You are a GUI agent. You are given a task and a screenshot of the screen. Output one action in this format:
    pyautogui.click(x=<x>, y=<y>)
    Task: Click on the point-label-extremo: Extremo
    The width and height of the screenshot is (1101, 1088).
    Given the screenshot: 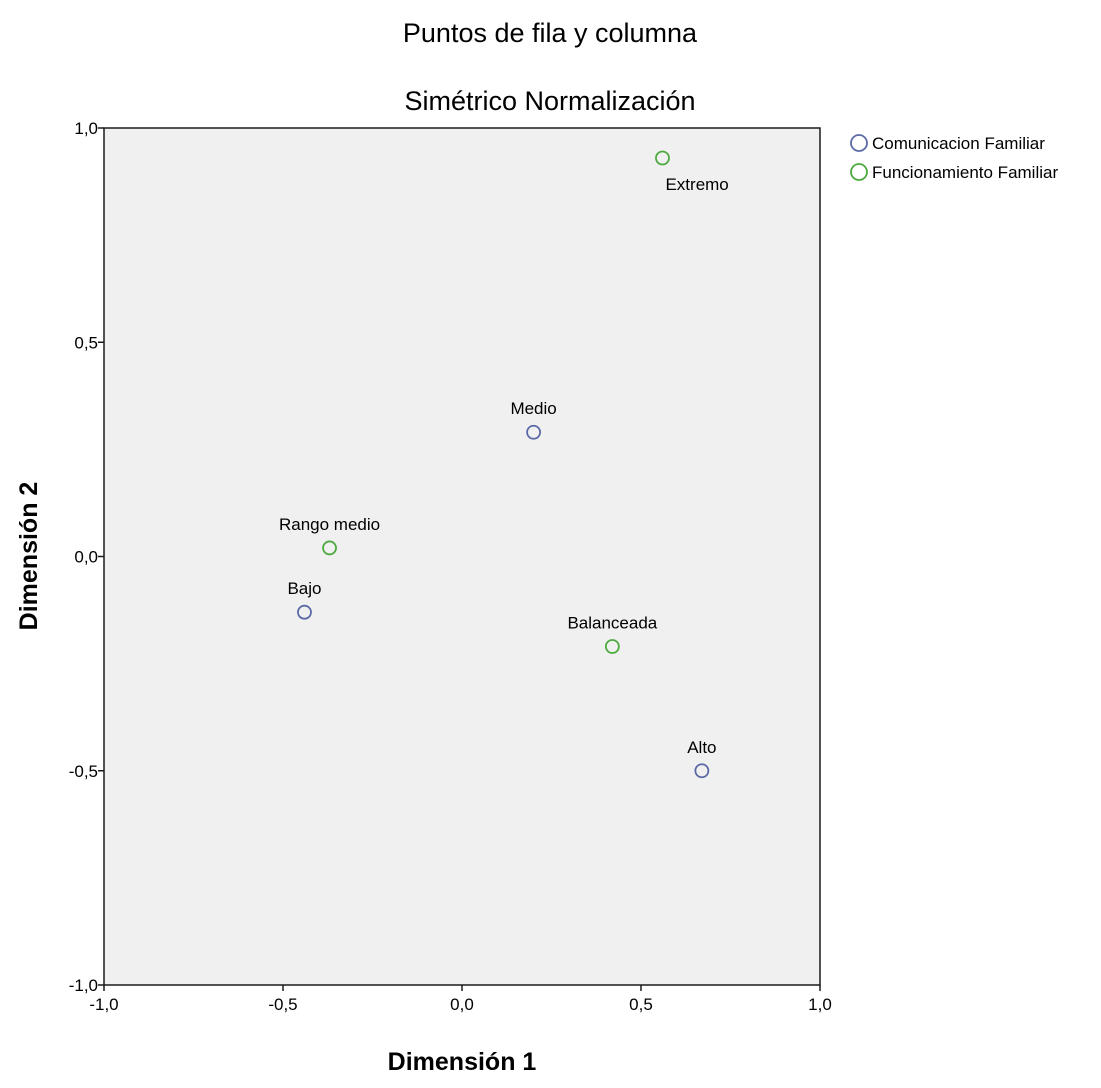 What is the action you would take?
    pyautogui.click(x=696, y=184)
    